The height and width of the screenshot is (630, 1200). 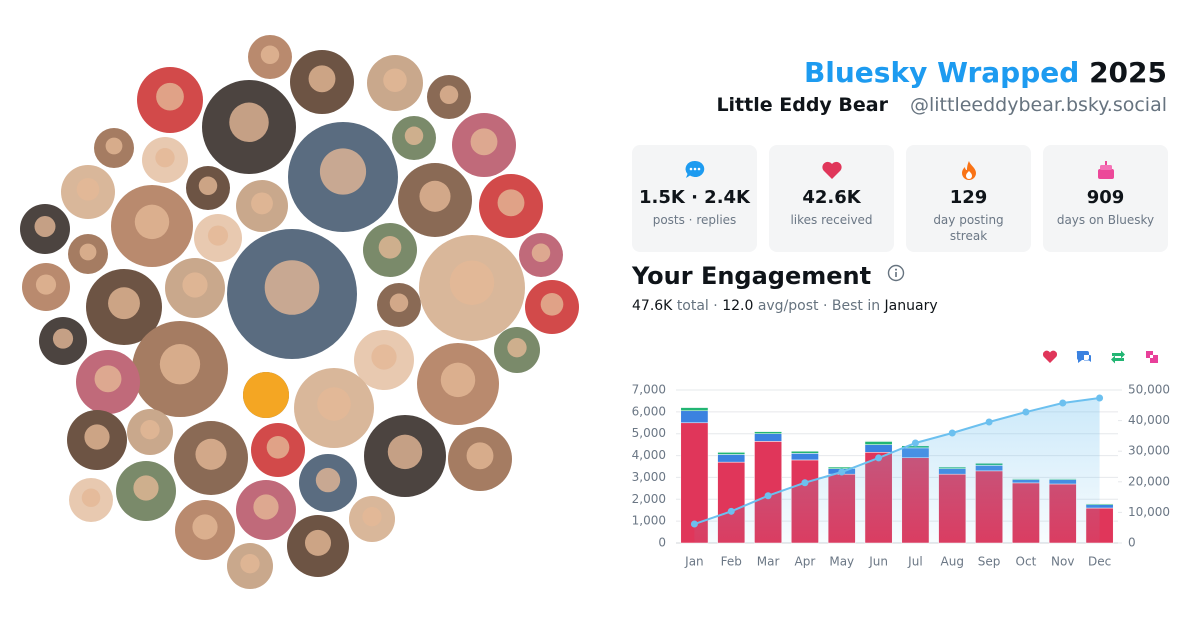 What do you see at coordinates (1149, 481) in the screenshot?
I see `y2-tick-label: 20,000` at bounding box center [1149, 481].